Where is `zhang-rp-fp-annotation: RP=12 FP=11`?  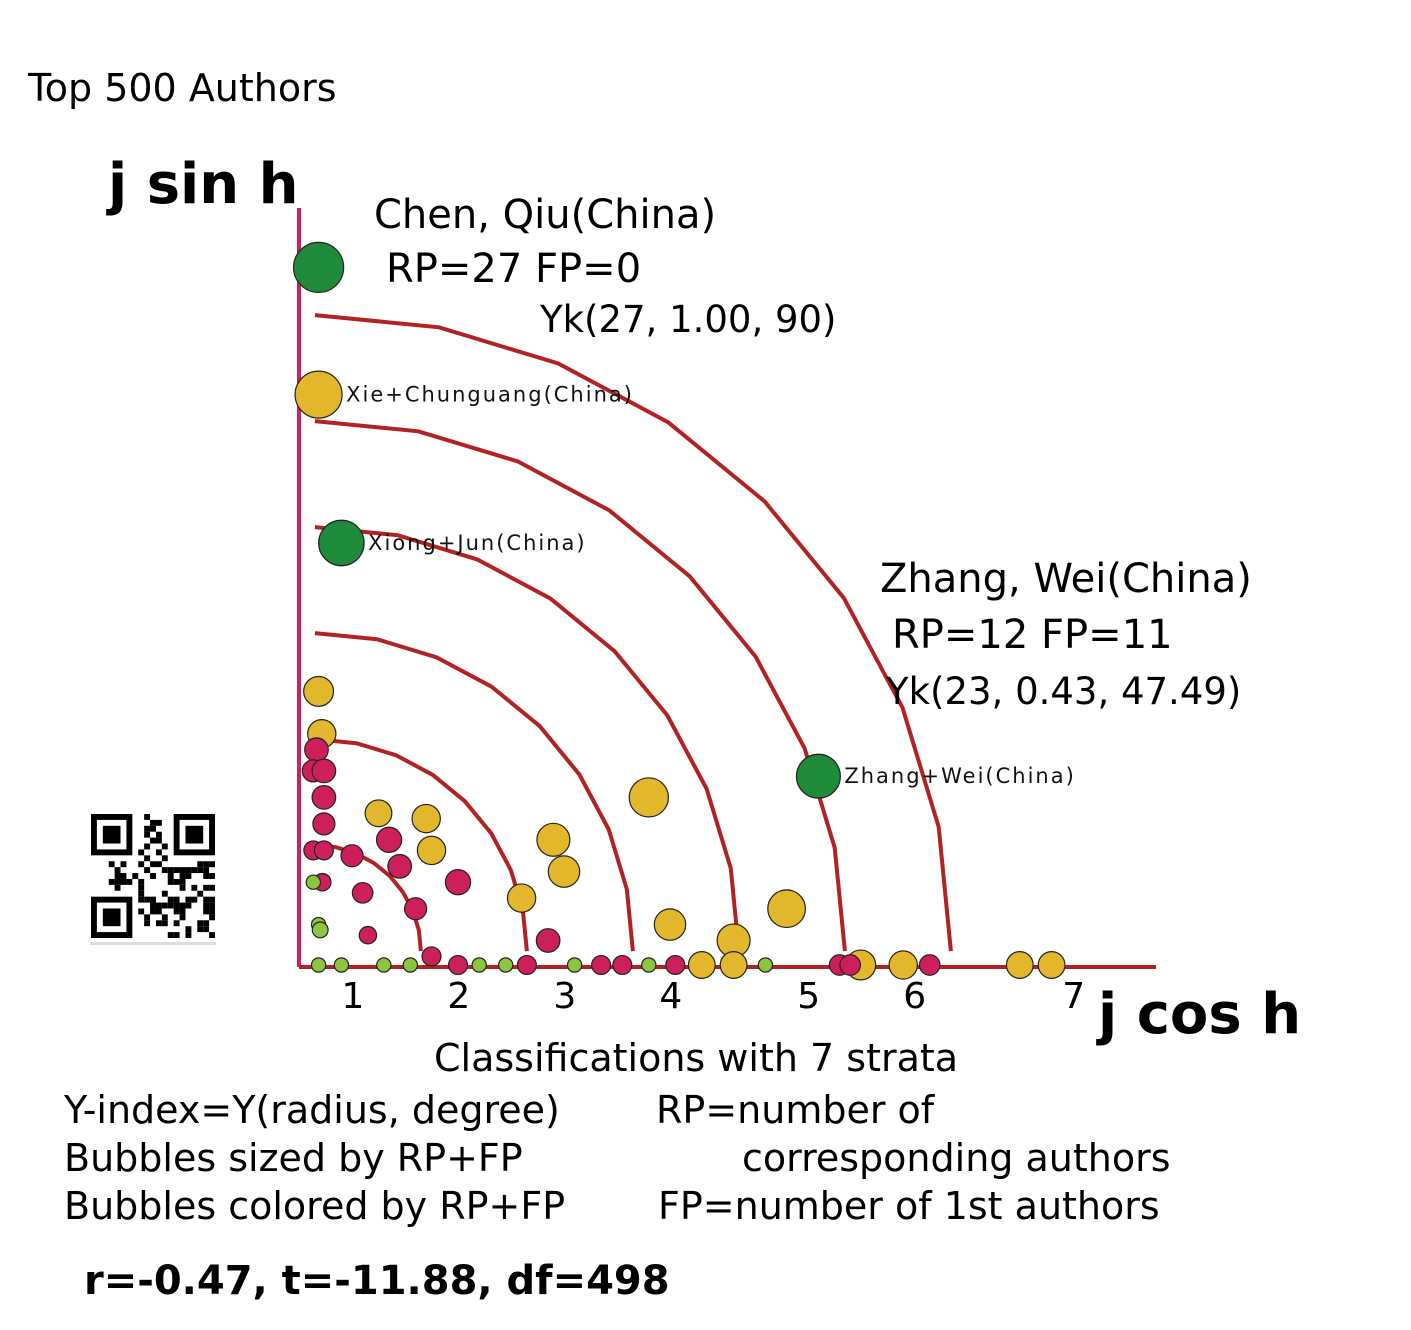
zhang-rp-fp-annotation: RP=12 FP=11 is located at coordinates (1032, 635).